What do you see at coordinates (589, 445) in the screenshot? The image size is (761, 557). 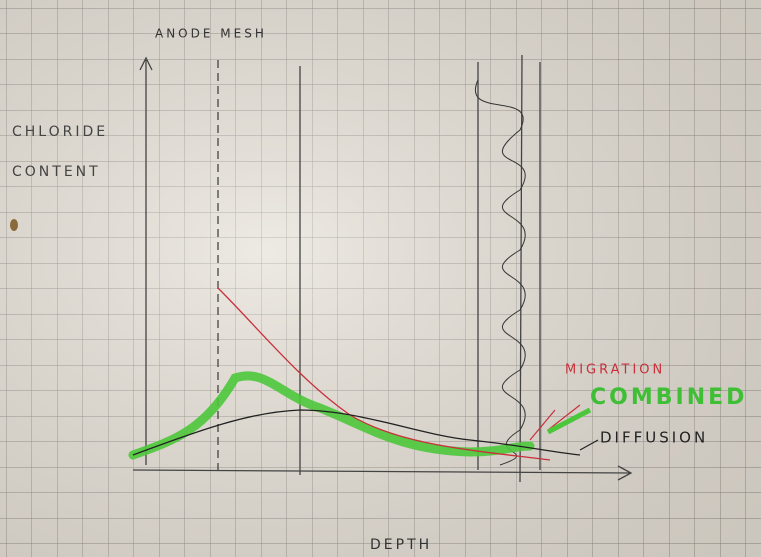 I see `diffusion-leader` at bounding box center [589, 445].